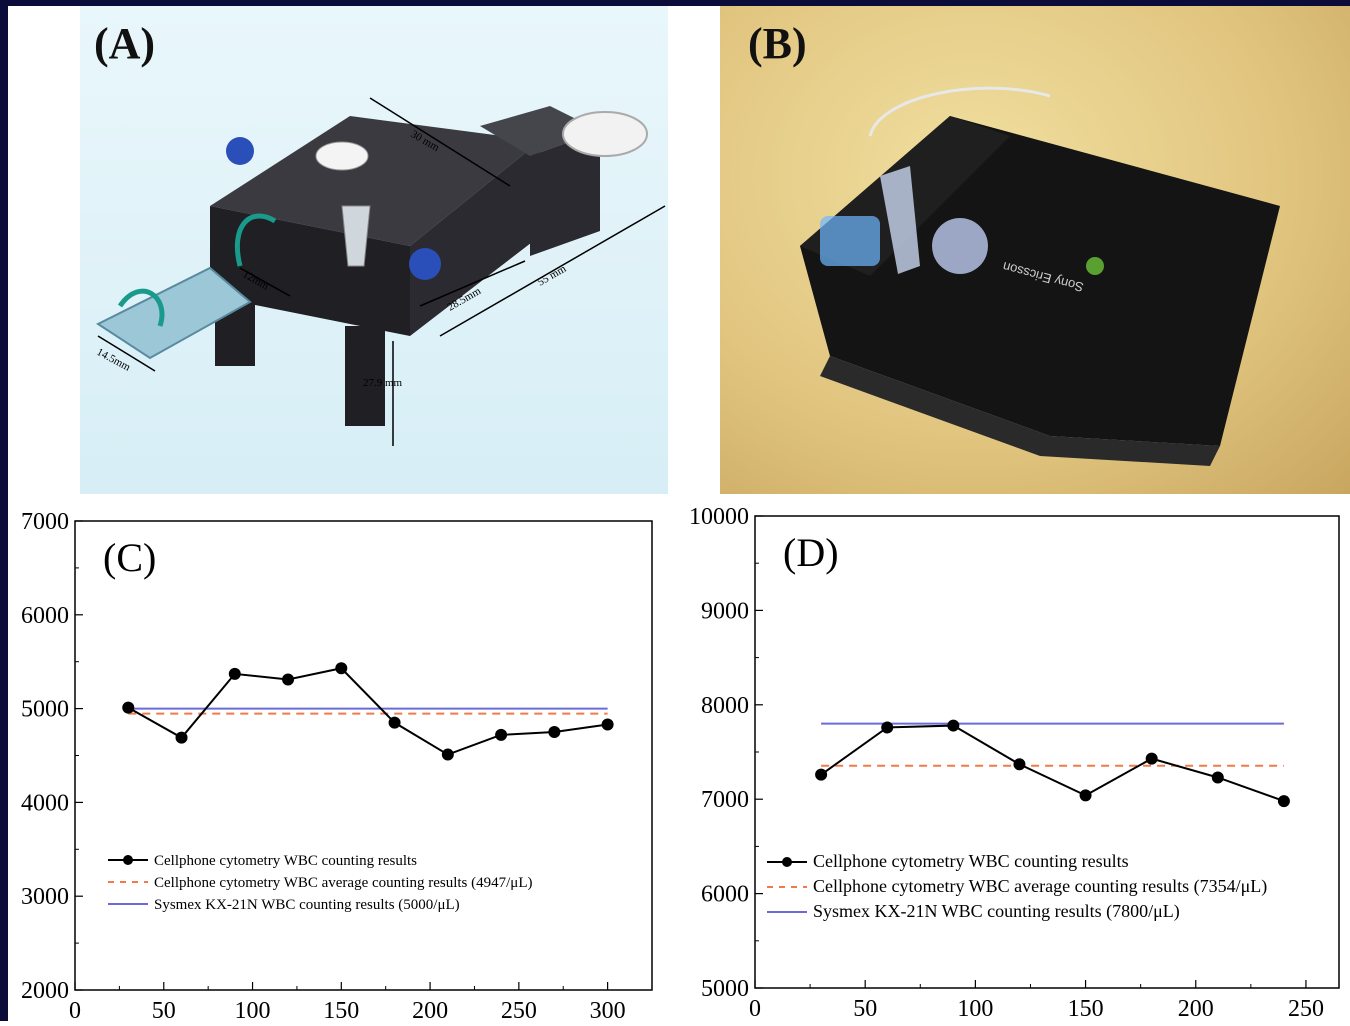 Image resolution: width=1350 pixels, height=1026 pixels. What do you see at coordinates (971, 861) in the screenshot?
I see `chart-d-legend-label: Cellphone cytometry WBC counting results` at bounding box center [971, 861].